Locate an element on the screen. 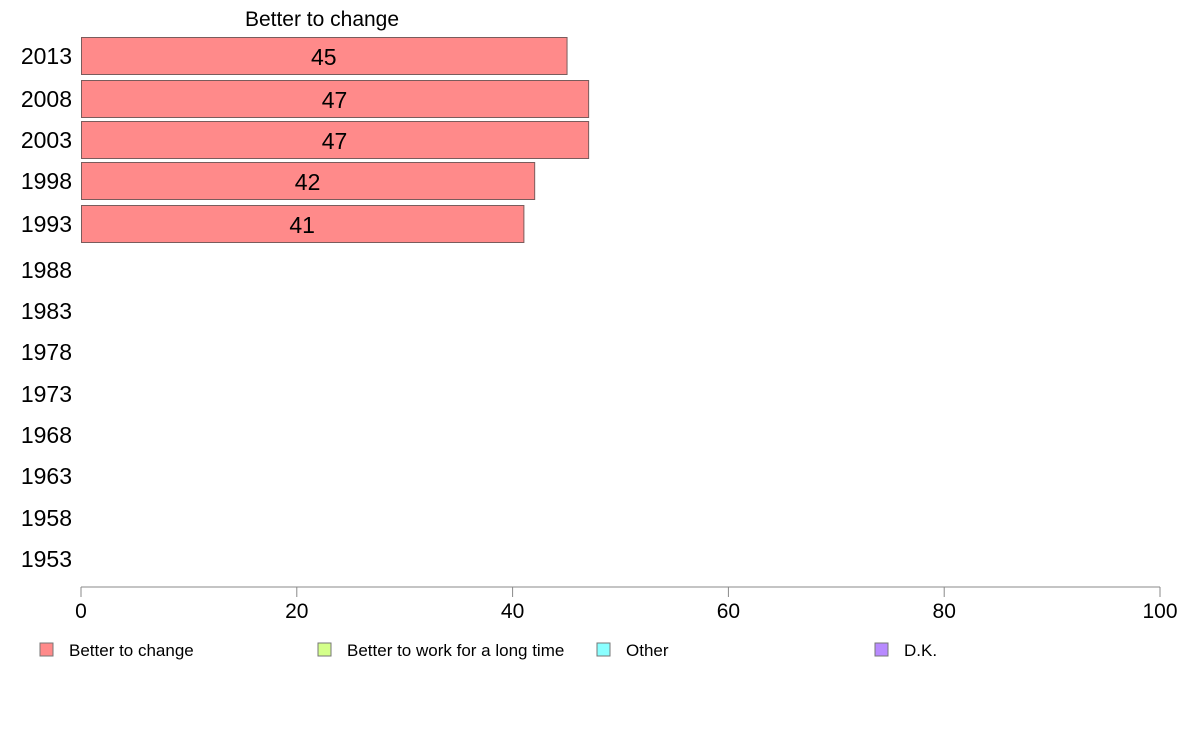 The width and height of the screenshot is (1188, 736). legend-label: D.K. is located at coordinates (920, 650).